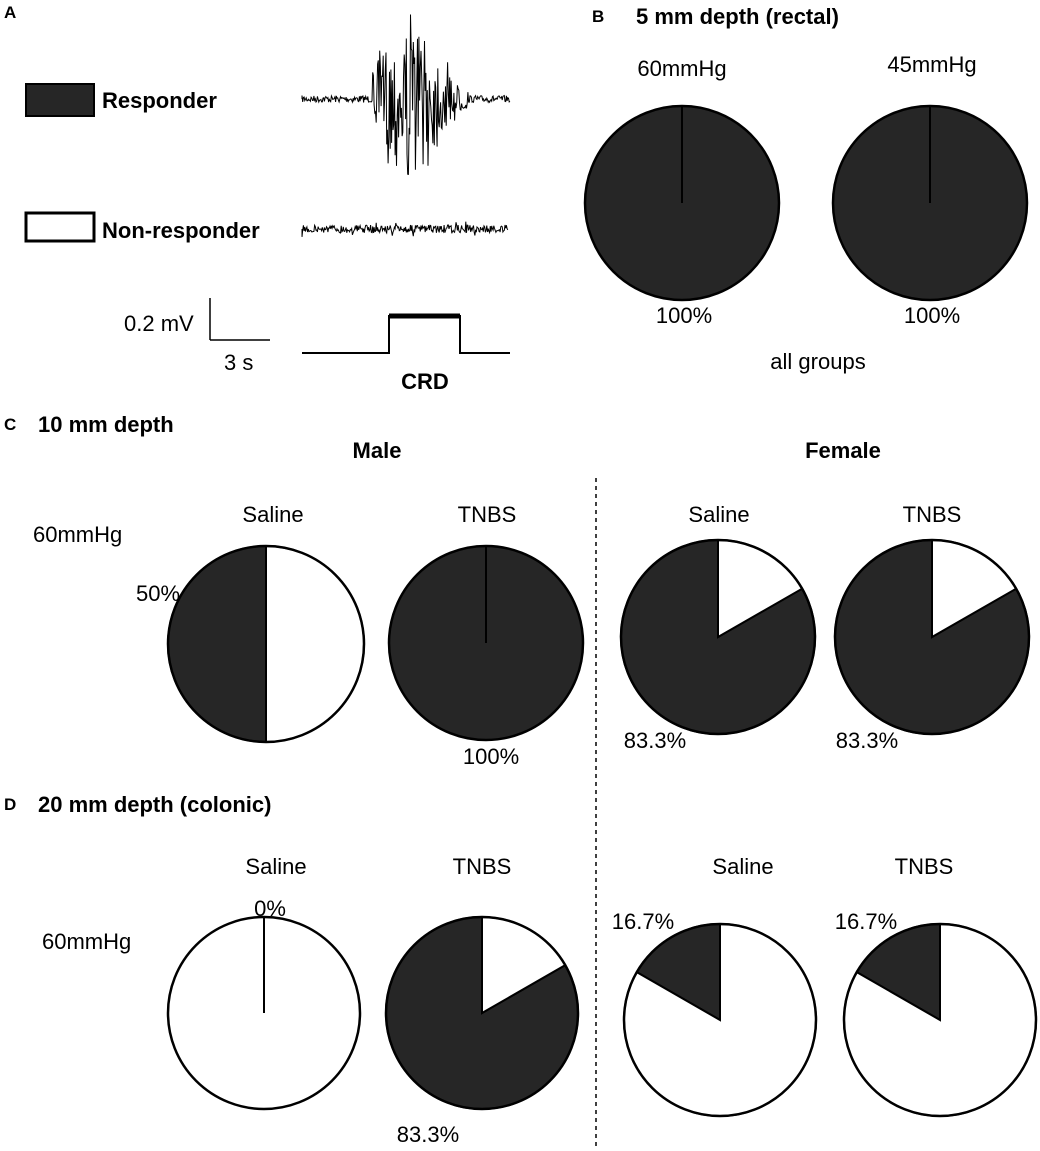 Image resolution: width=1040 pixels, height=1151 pixels. I want to click on panel-c-title: 10 mm depth, so click(106, 424).